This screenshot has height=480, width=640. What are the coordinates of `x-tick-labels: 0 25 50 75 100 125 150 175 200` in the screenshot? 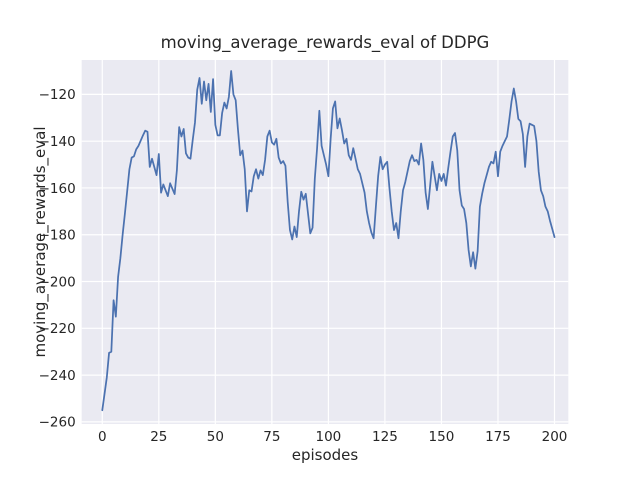 It's located at (332, 437).